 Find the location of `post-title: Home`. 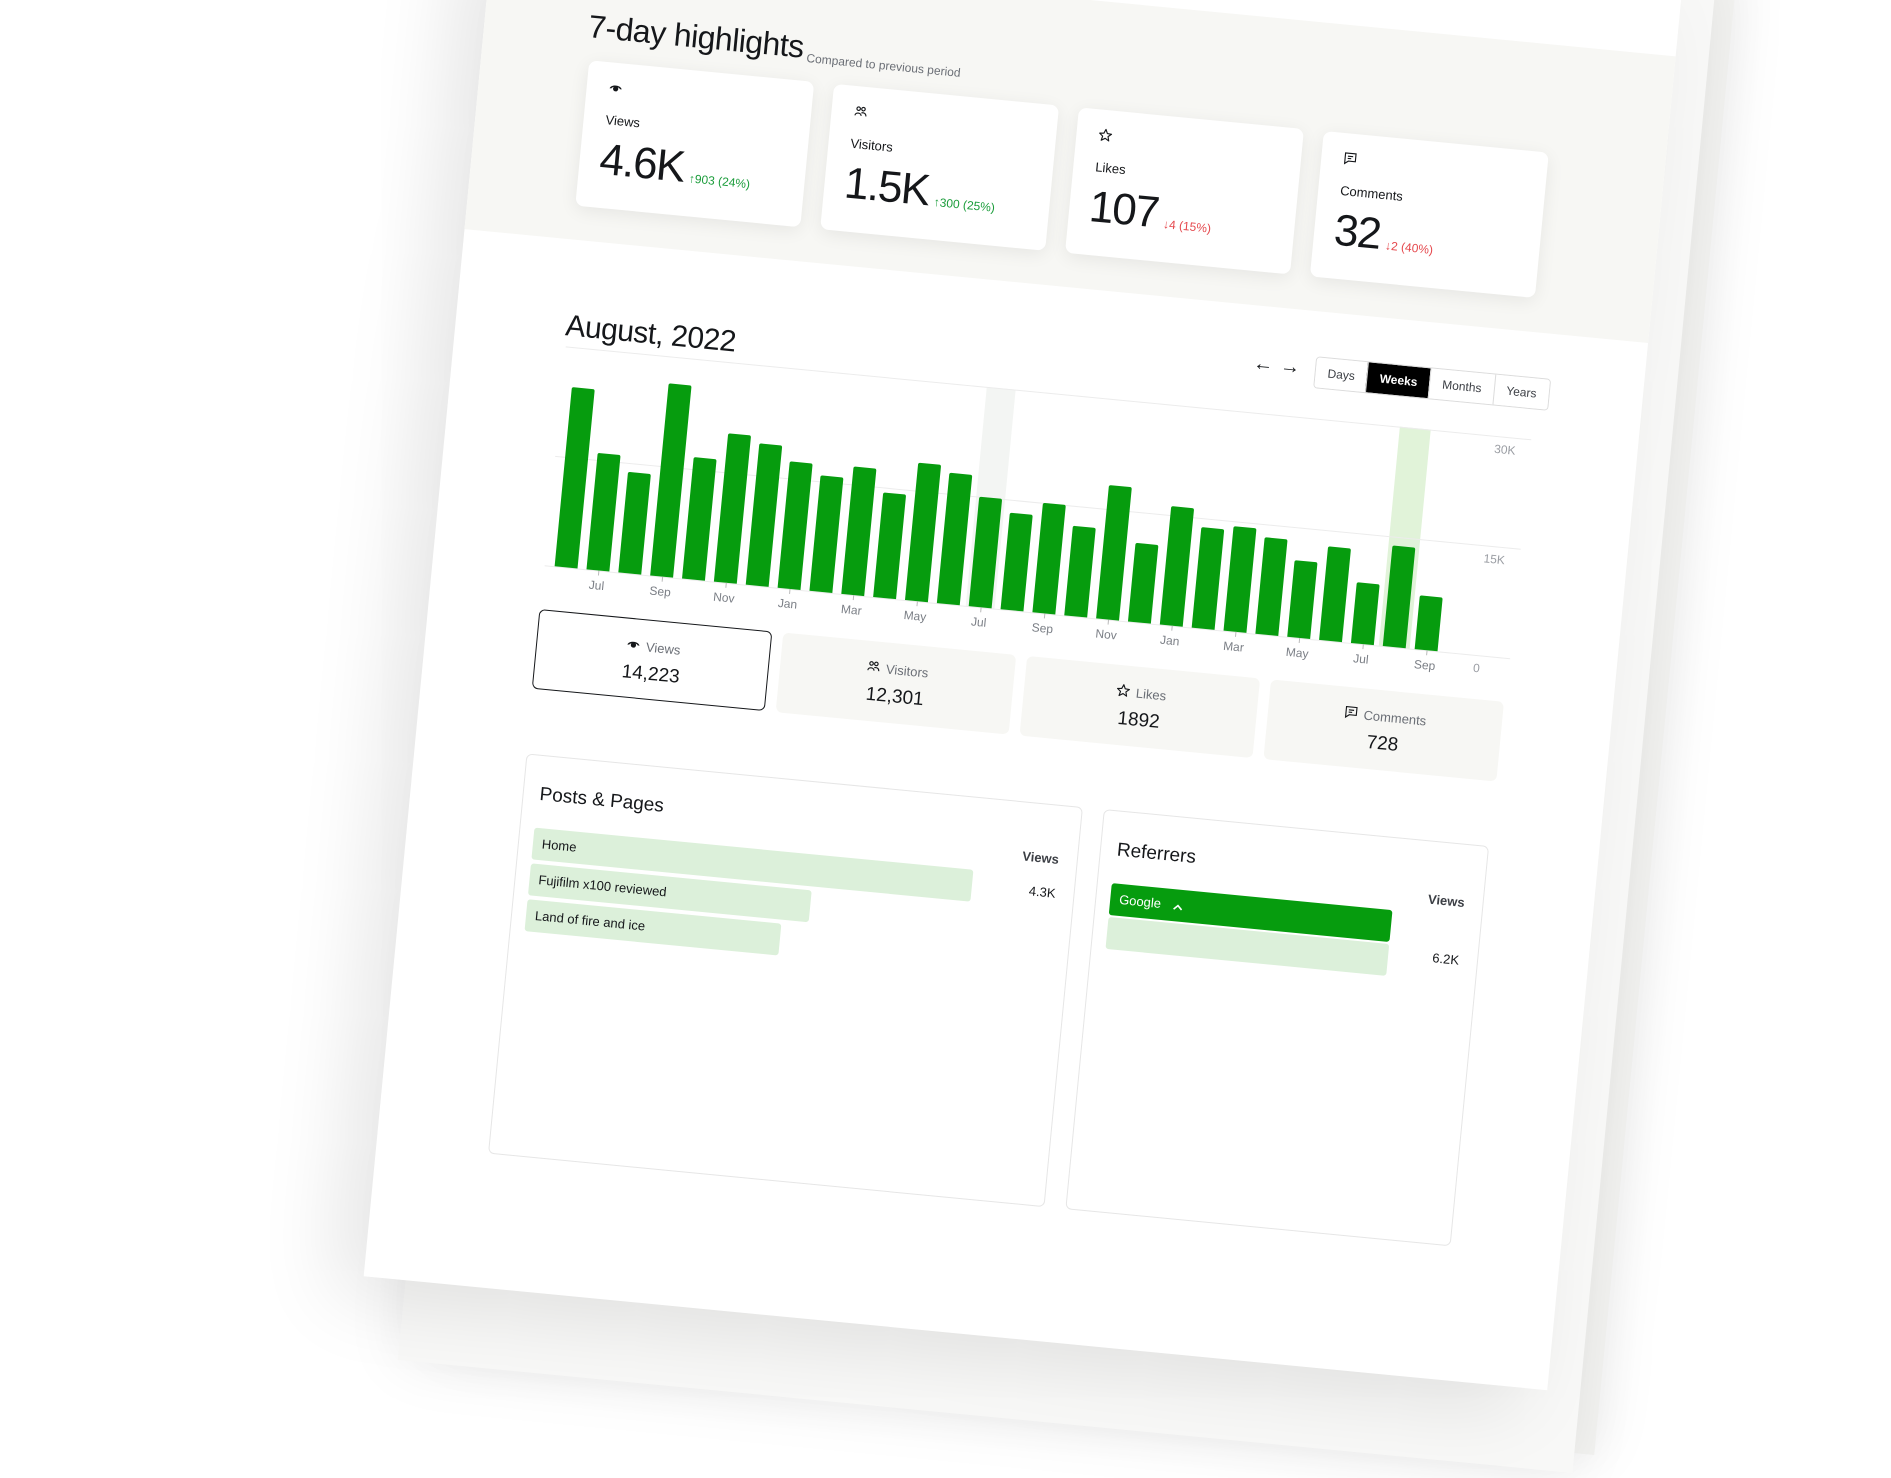

post-title: Home is located at coordinates (559, 845).